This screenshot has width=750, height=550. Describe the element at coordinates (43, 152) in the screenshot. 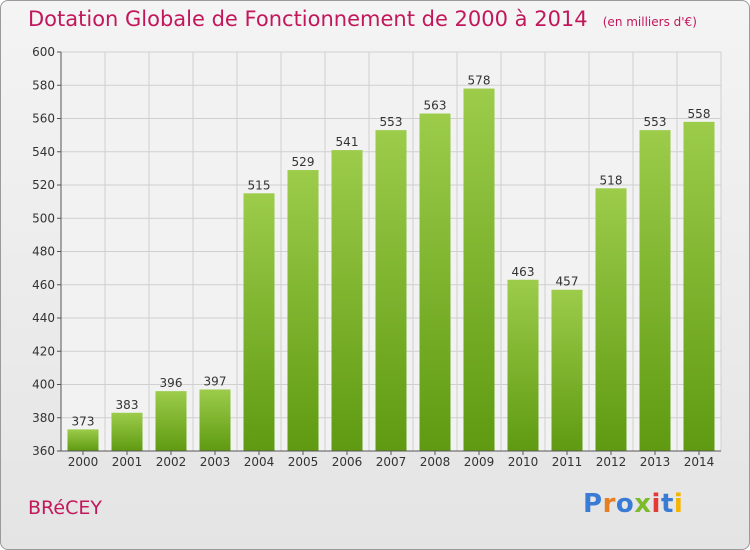

I see `y-tick-label: 540` at that location.